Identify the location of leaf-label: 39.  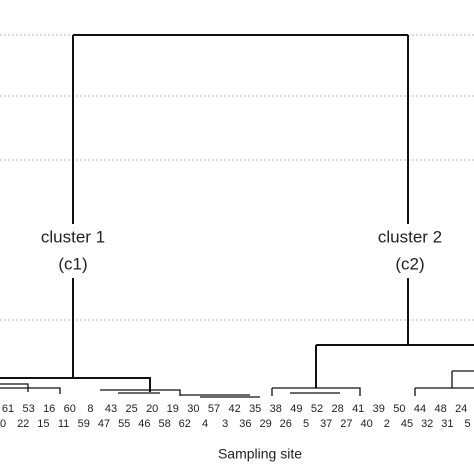
(379, 409).